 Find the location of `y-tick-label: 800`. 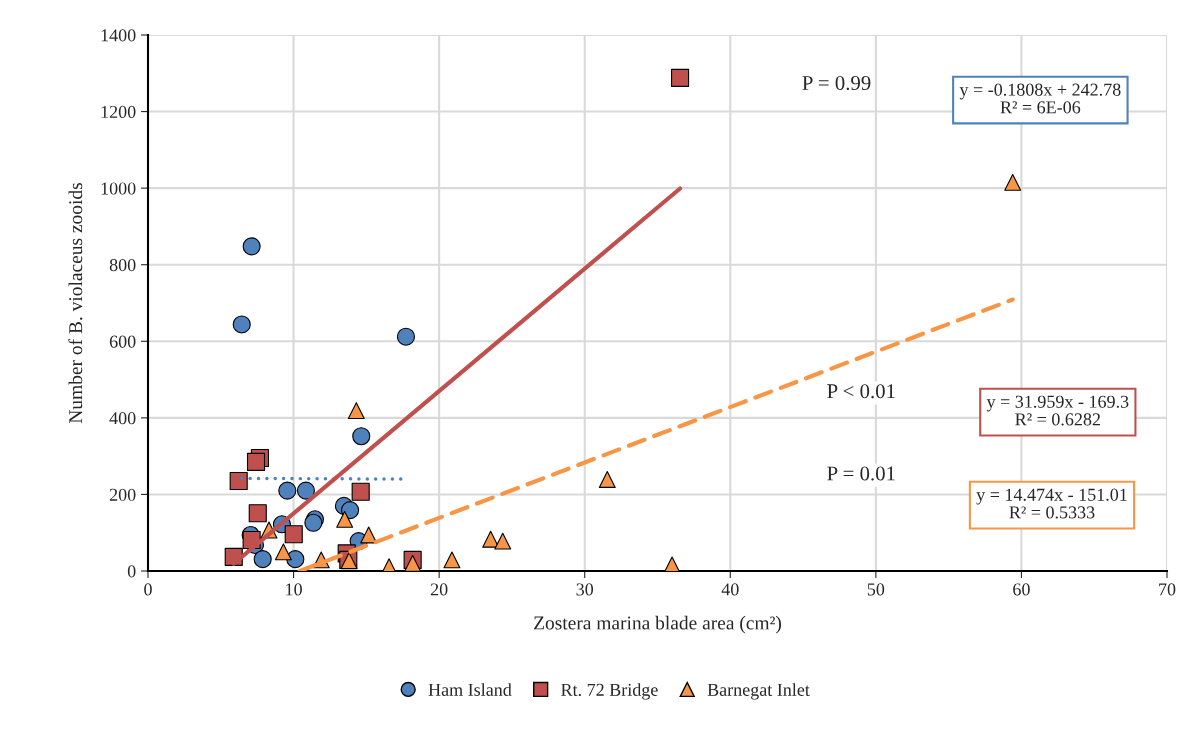

y-tick-label: 800 is located at coordinates (122, 265).